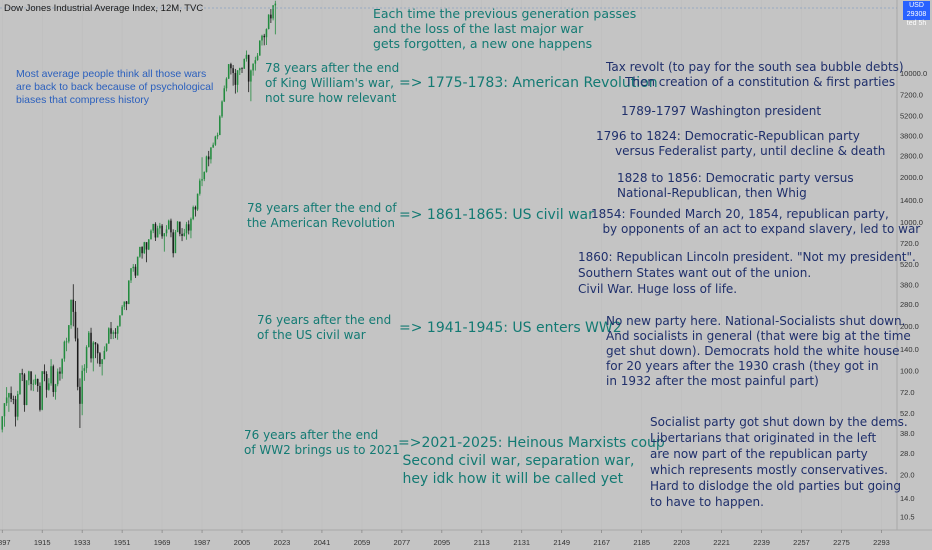 This screenshot has width=932, height=550. What do you see at coordinates (907, 475) in the screenshot?
I see `y-tick-label: 20.0` at bounding box center [907, 475].